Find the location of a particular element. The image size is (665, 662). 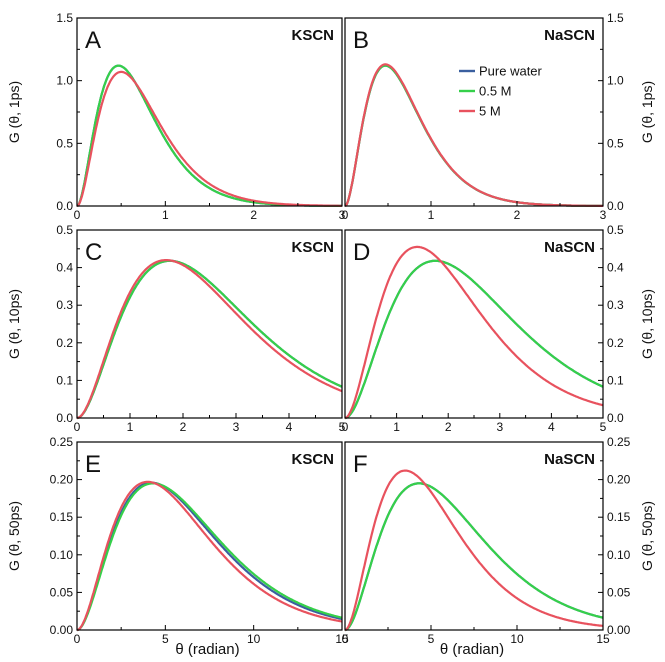

panel-letter: F is located at coordinates (360, 464).